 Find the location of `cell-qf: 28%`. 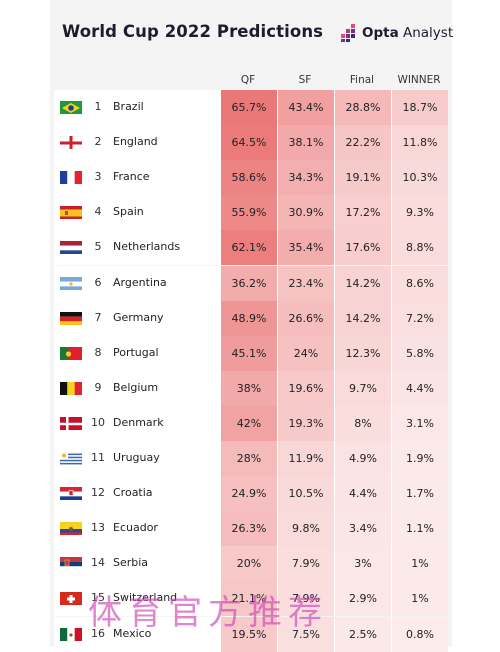

cell-qf: 28% is located at coordinates (248, 458).